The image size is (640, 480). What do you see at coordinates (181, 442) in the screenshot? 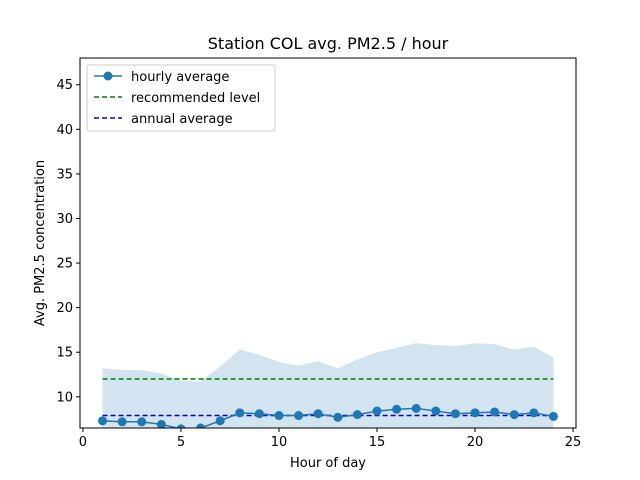
I see `x-tick-label: 5` at bounding box center [181, 442].